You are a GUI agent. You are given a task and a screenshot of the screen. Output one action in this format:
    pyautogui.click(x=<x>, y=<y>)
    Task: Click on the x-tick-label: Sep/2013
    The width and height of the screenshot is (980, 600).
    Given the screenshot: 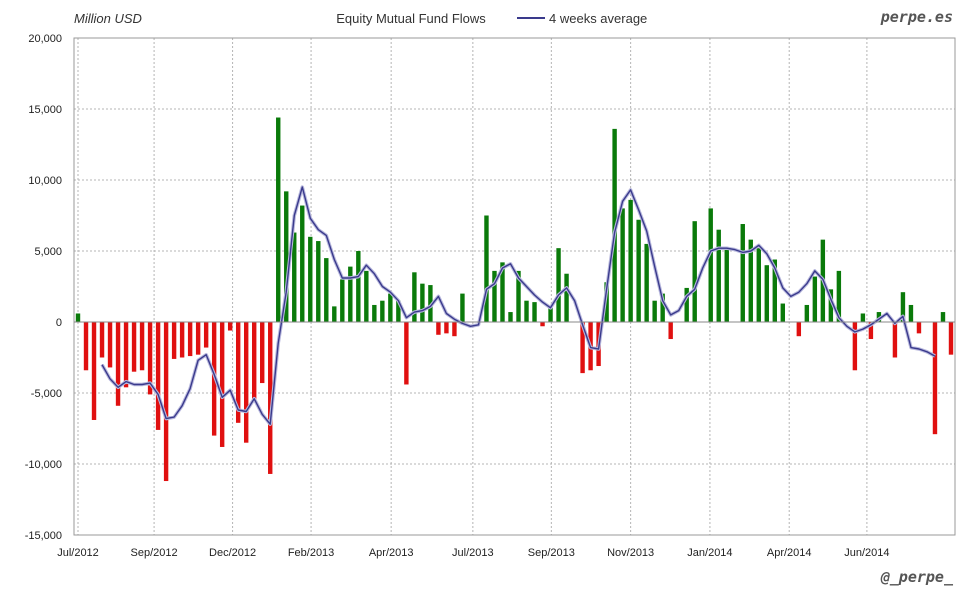 What is the action you would take?
    pyautogui.click(x=551, y=553)
    